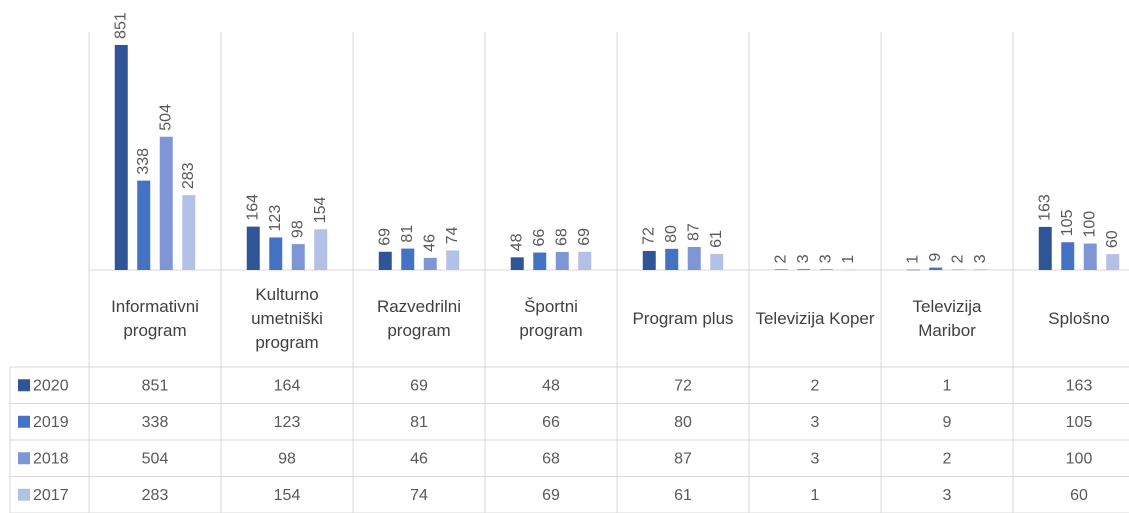 The width and height of the screenshot is (1129, 513). What do you see at coordinates (419, 318) in the screenshot?
I see `category-label: Razvedrilni program` at bounding box center [419, 318].